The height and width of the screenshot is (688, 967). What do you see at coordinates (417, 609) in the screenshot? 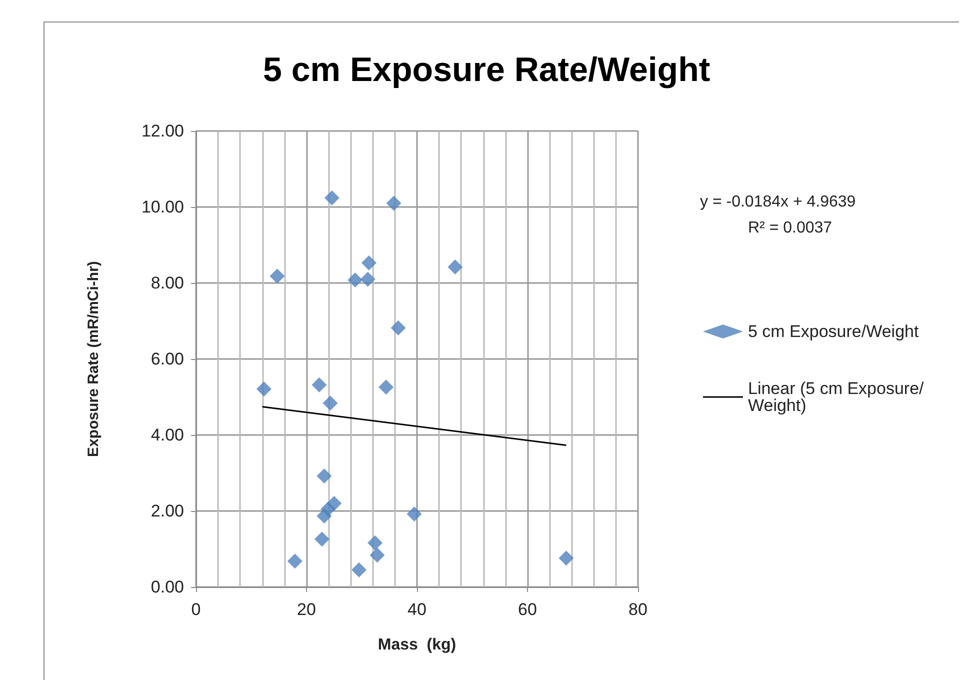
I see `x-tick-label: 40` at bounding box center [417, 609].